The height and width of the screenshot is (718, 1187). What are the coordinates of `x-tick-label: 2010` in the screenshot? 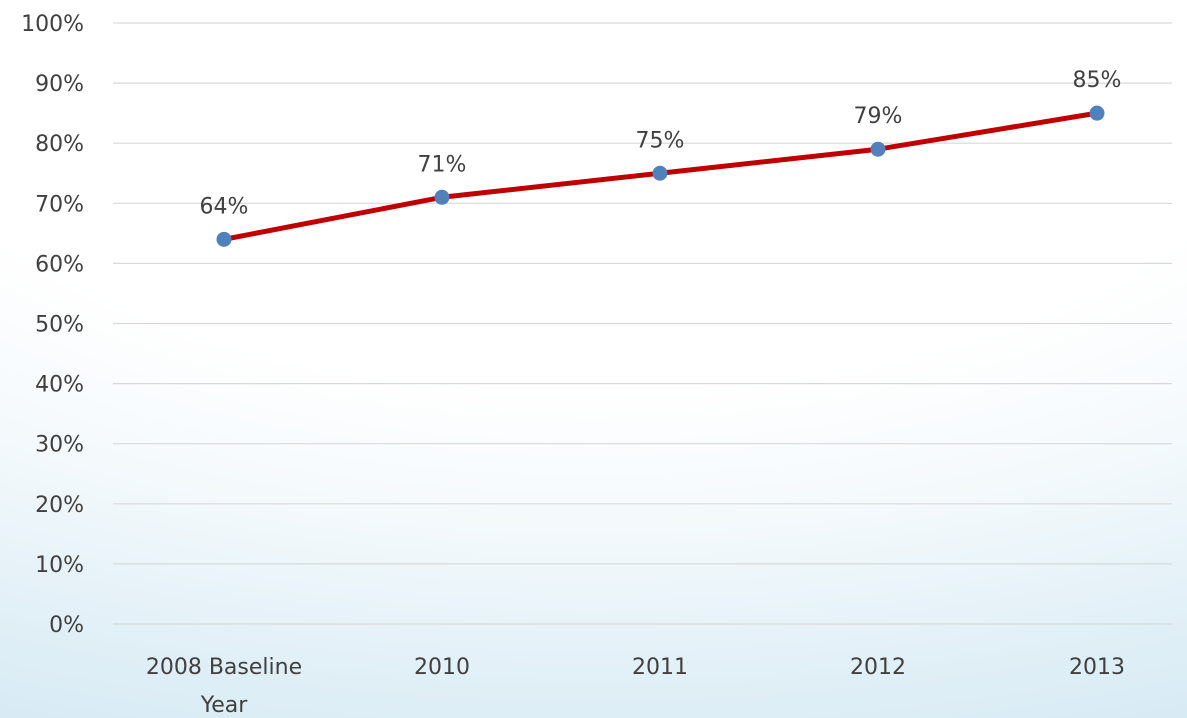 It's located at (442, 667).